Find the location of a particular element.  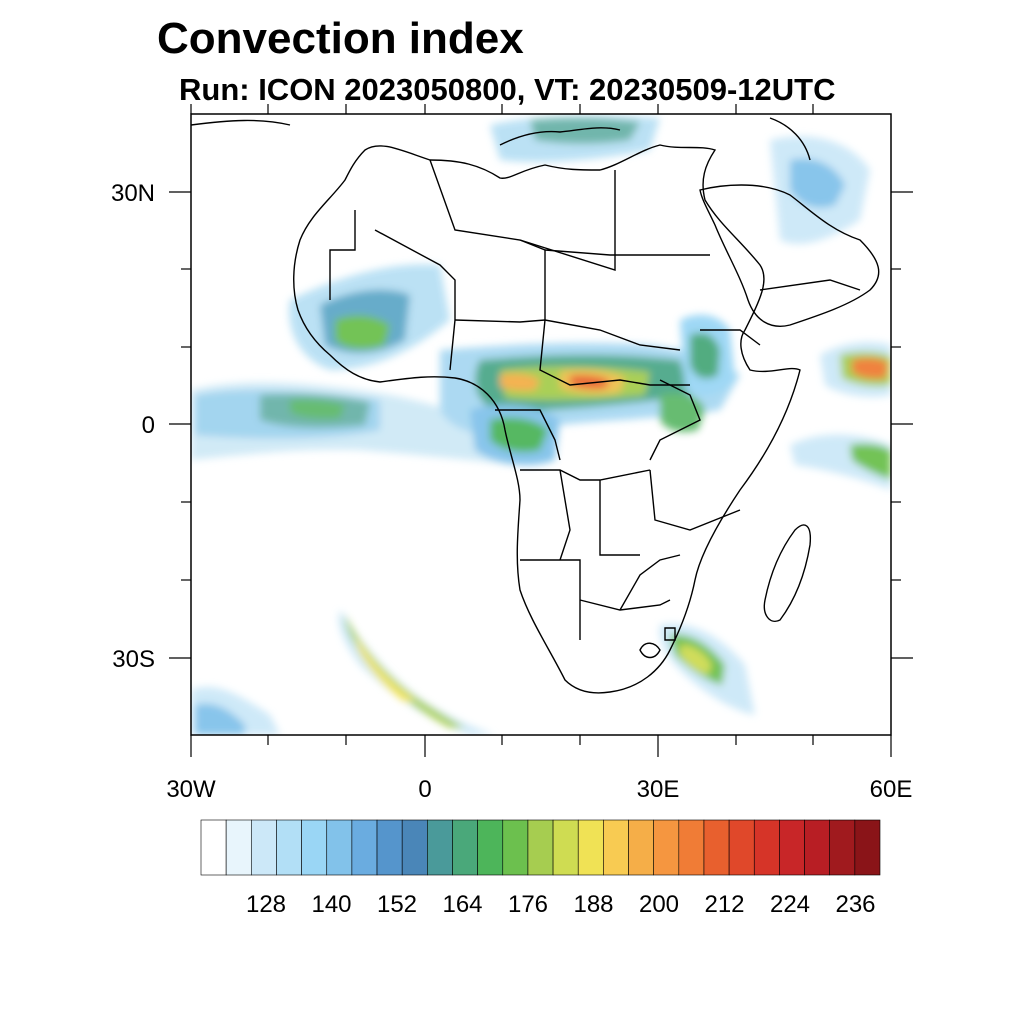

colorbar is located at coordinates (540, 847).